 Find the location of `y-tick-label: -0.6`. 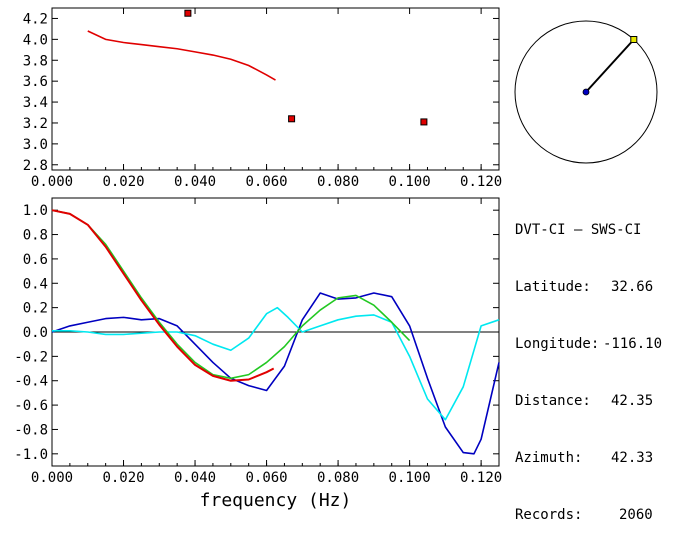

y-tick-label: -0.6 is located at coordinates (31, 406).